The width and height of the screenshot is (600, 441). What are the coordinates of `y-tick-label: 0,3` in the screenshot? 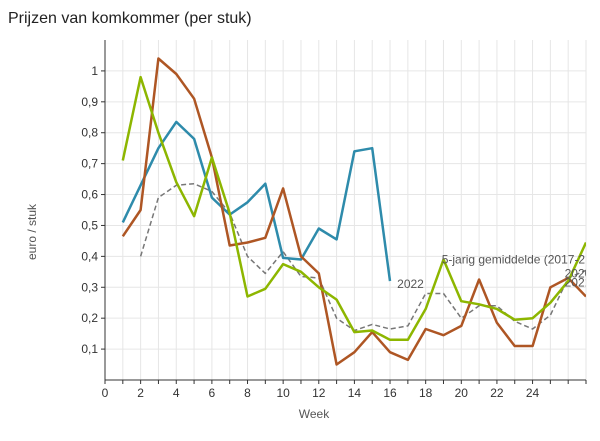 It's located at (89, 287).